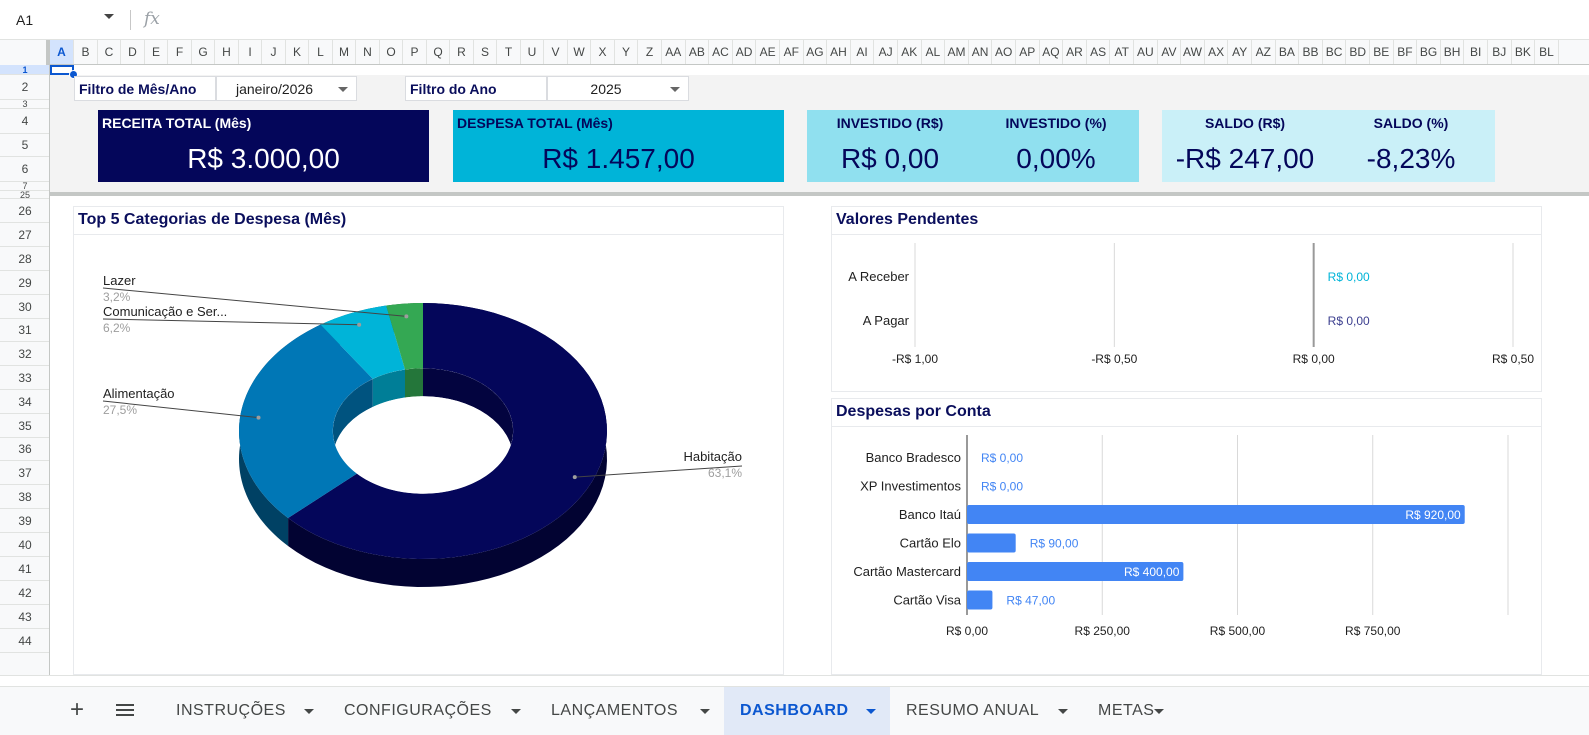  I want to click on row-header: 41, so click(24, 569).